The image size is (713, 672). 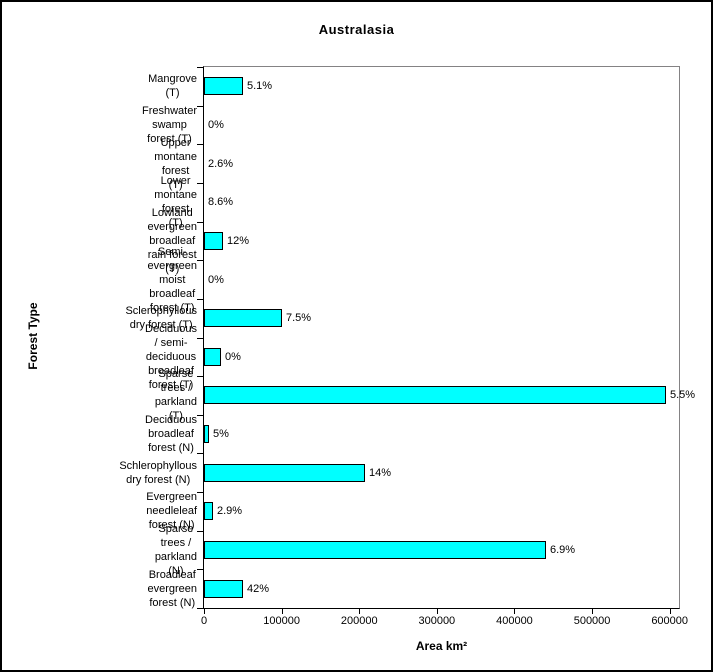 What do you see at coordinates (158, 472) in the screenshot?
I see `category-label: Schlerophyllous dry forest (N)` at bounding box center [158, 472].